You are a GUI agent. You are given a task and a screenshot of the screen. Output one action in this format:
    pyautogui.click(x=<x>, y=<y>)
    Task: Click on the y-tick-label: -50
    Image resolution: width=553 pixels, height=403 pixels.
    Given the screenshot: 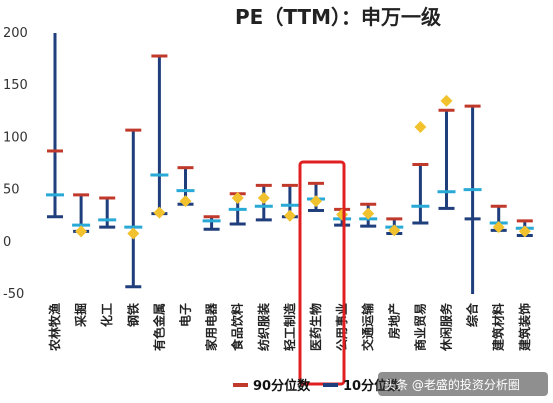 What is the action you would take?
    pyautogui.click(x=13, y=294)
    